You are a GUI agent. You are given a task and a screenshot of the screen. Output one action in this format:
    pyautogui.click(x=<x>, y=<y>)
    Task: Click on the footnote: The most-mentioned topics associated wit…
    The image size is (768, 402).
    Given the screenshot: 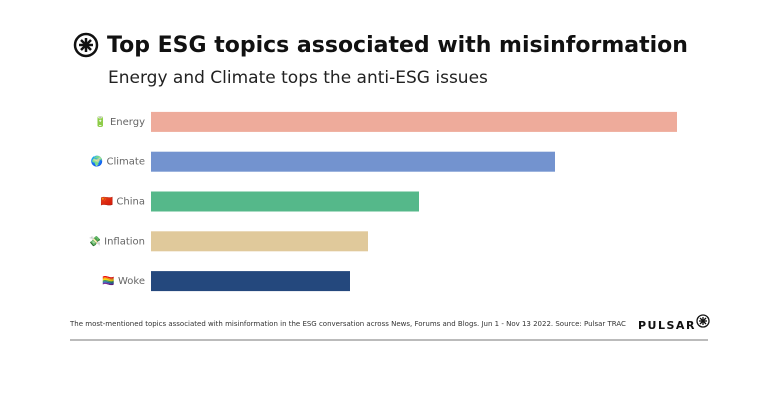 What is the action you would take?
    pyautogui.click(x=347, y=324)
    